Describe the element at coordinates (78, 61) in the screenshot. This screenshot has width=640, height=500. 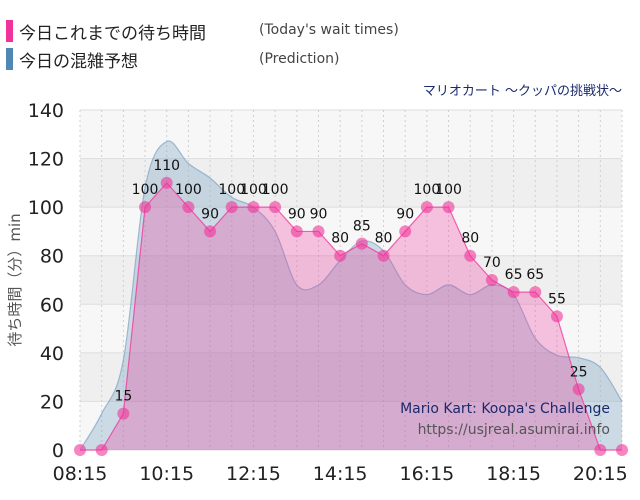
I see `legend-prediction-label: 今日の混雑予想` at that location.